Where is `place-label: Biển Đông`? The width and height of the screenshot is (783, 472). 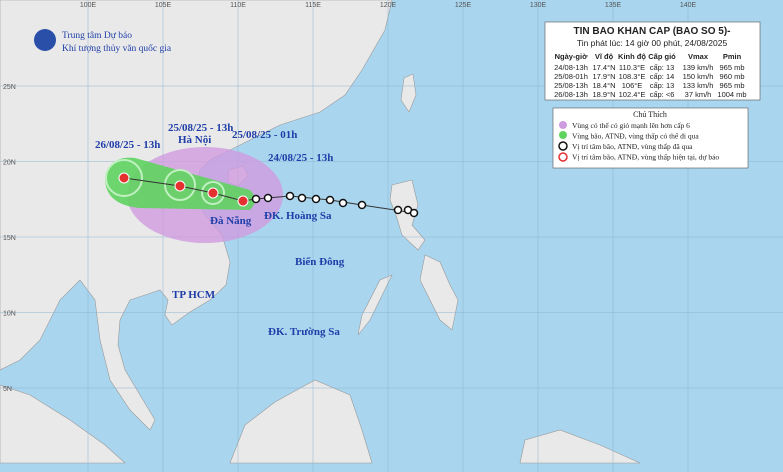 place-label: Biển Đông is located at coordinates (320, 262).